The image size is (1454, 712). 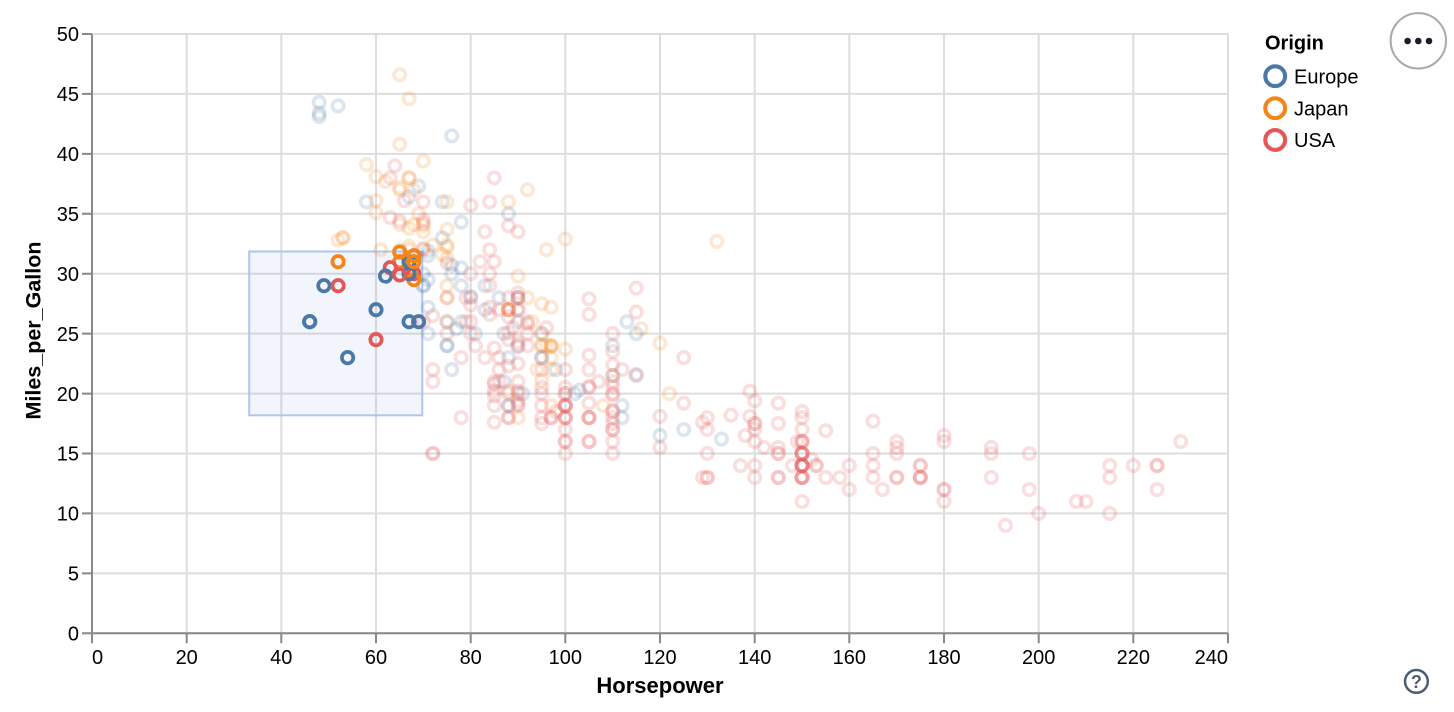 I want to click on svg-text: 200, so click(x=1038, y=658).